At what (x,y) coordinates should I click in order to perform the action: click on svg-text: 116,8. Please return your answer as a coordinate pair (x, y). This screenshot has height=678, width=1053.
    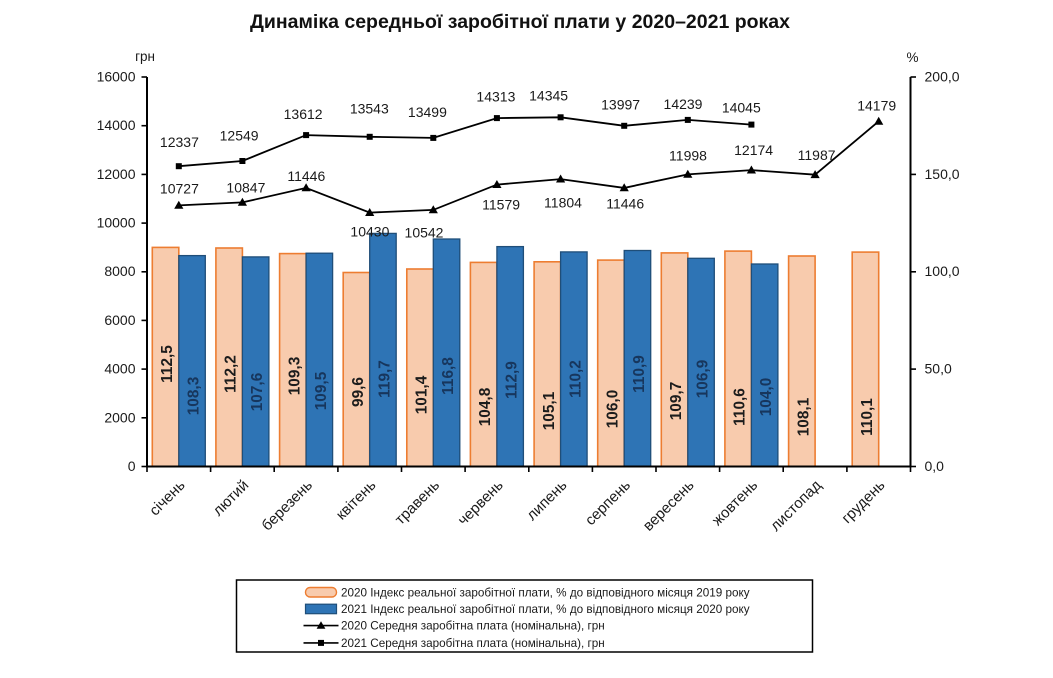
    Looking at the image, I should click on (448, 376).